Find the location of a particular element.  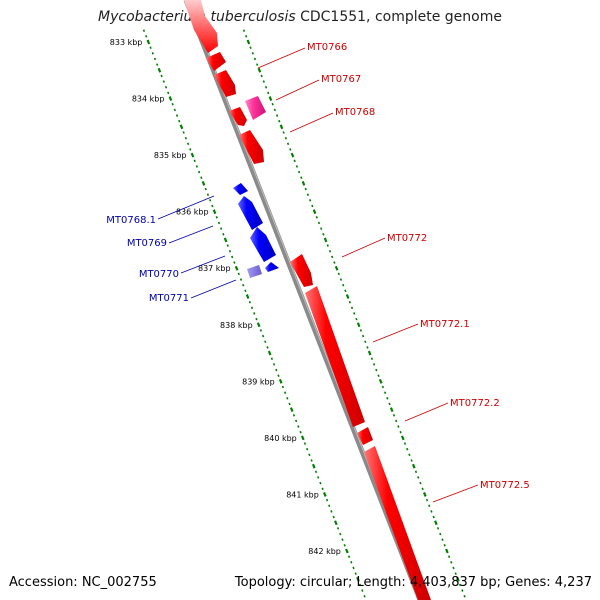

label-mt0772-2: MT0772.2 is located at coordinates (475, 403).